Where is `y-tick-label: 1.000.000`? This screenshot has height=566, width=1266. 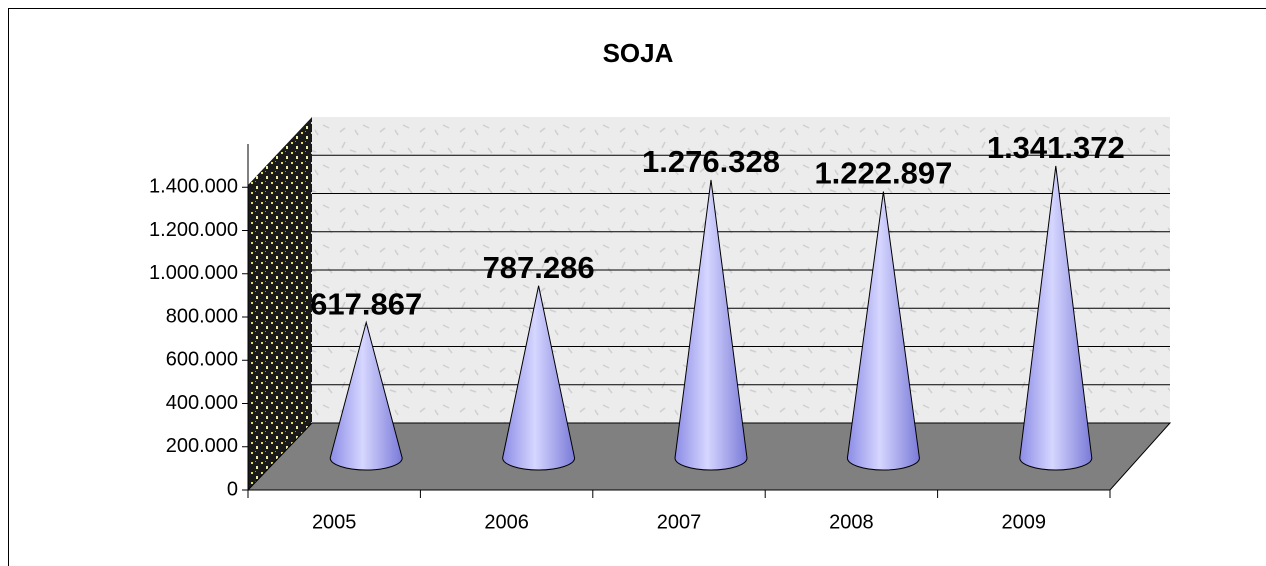 y-tick-label: 1.000.000 is located at coordinates (193, 273).